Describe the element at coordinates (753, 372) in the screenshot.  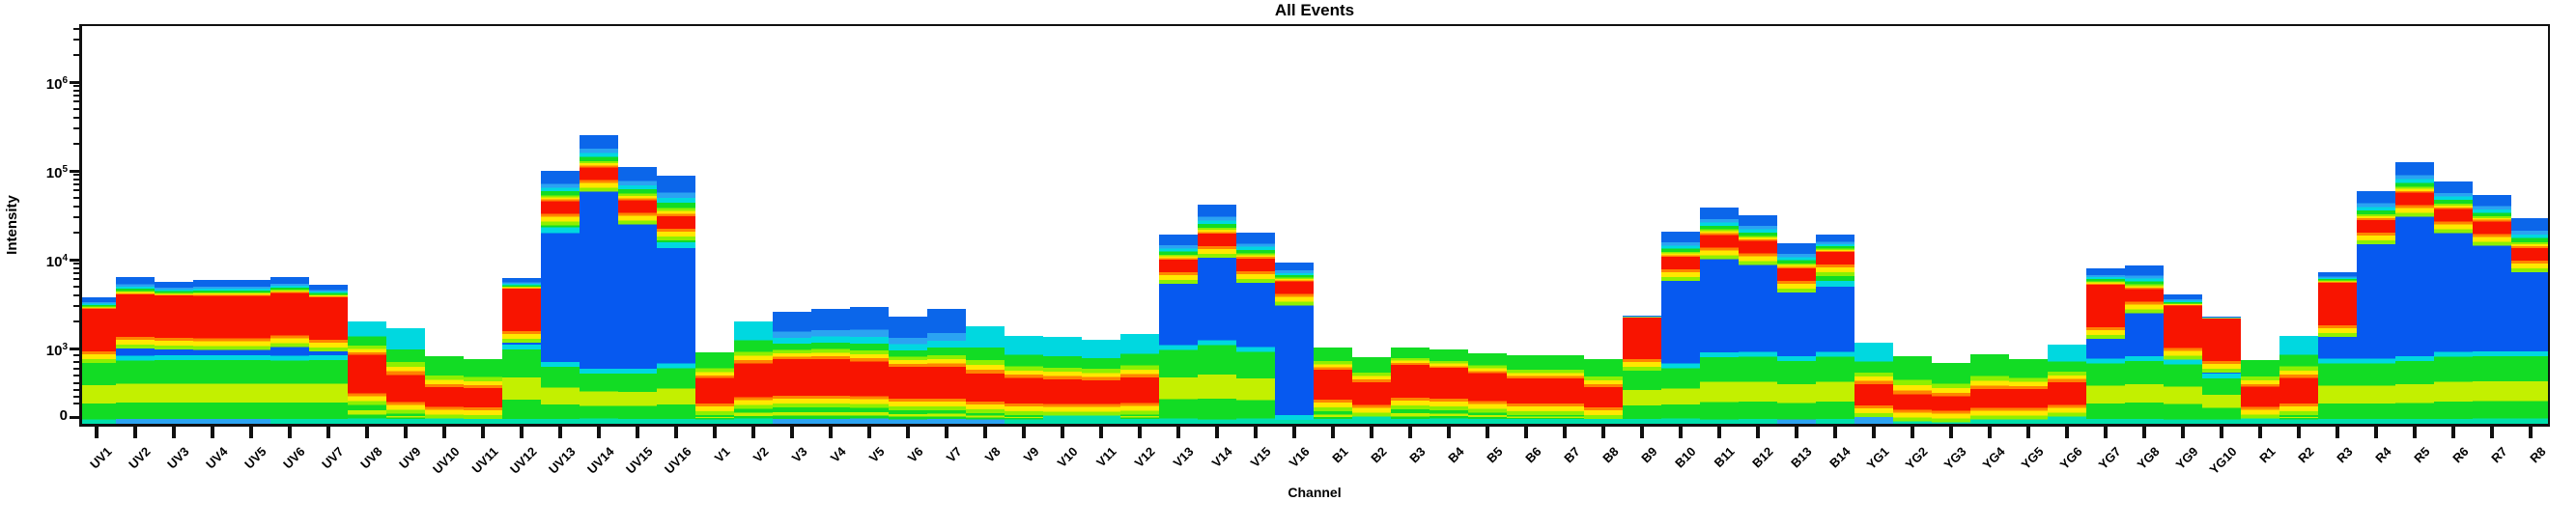
I see `channel-column-V2` at that location.